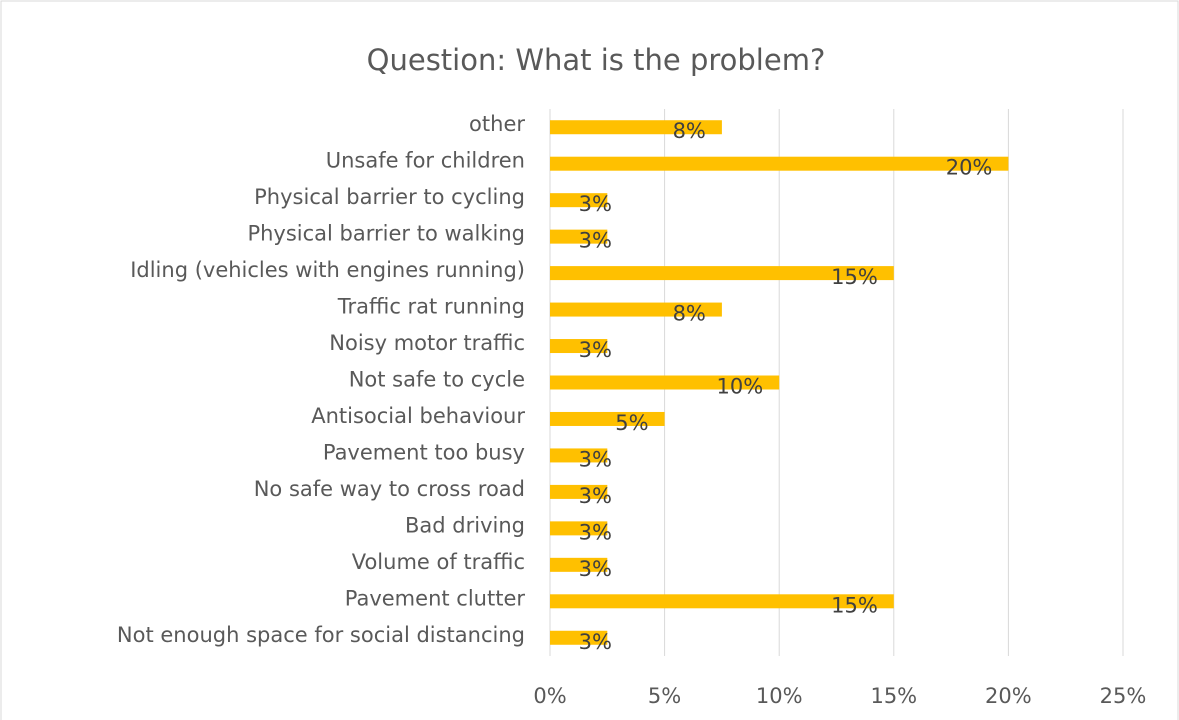  I want to click on y-tick-label: Unsafe for children, so click(425, 161).